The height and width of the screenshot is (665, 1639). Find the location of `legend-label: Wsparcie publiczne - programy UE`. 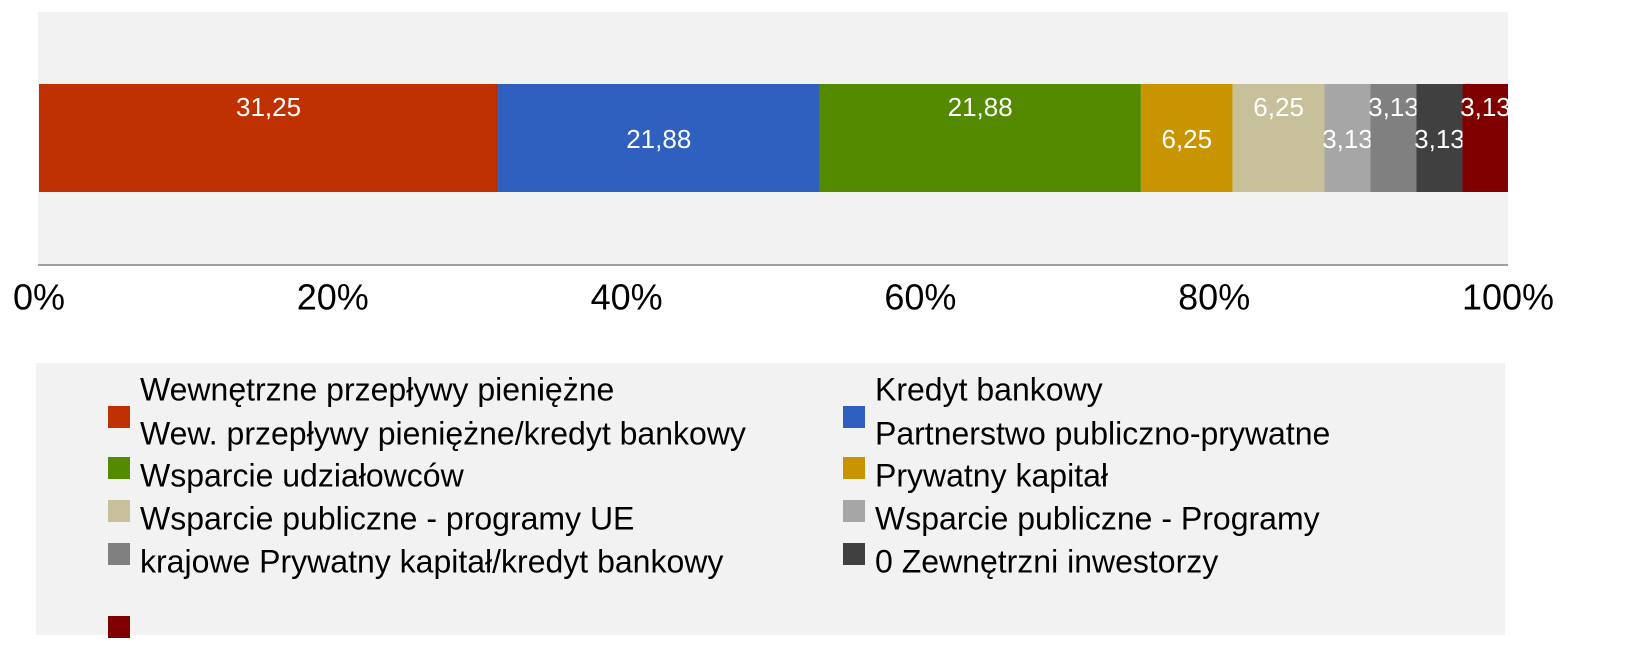

legend-label: Wsparcie publiczne - programy UE is located at coordinates (387, 518).